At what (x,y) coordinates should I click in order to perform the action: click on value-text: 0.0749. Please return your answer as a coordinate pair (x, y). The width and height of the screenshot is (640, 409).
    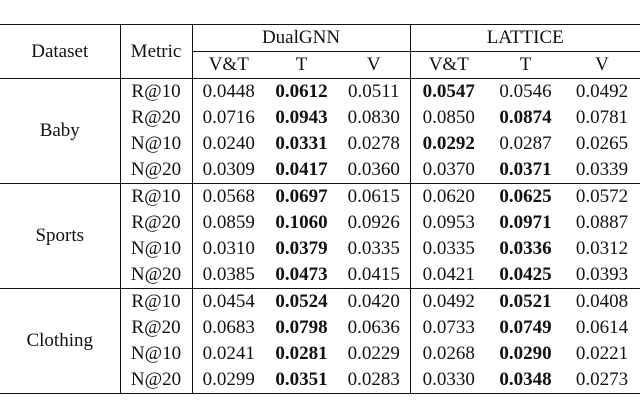
    Looking at the image, I should click on (525, 327).